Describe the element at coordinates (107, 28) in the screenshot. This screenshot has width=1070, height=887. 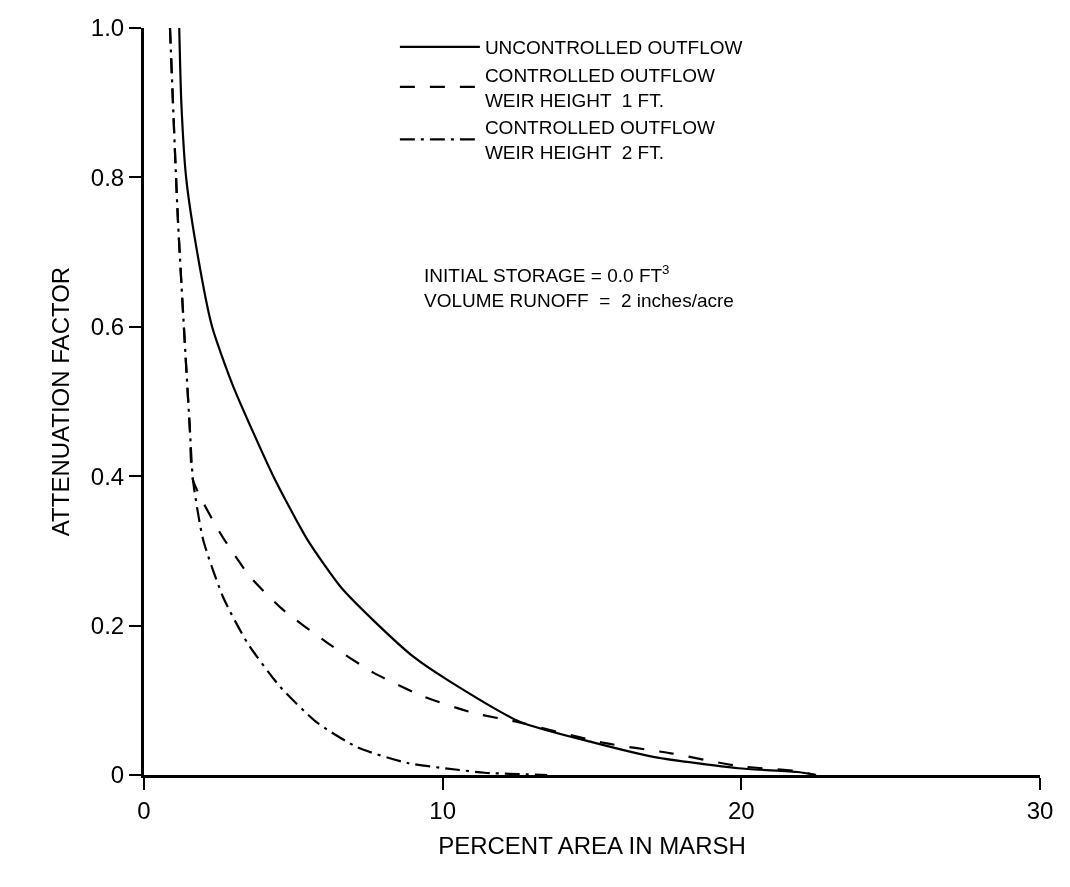
I see `y-tick-label: 1.0` at that location.